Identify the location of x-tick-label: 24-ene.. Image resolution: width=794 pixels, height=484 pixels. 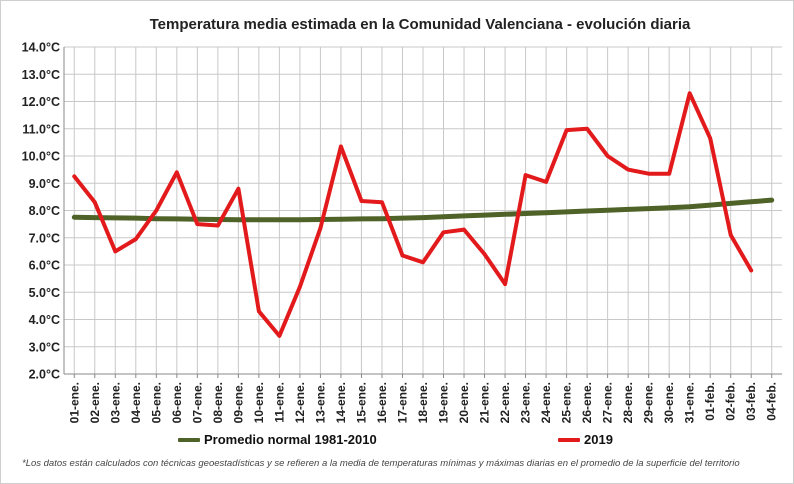
(546, 402).